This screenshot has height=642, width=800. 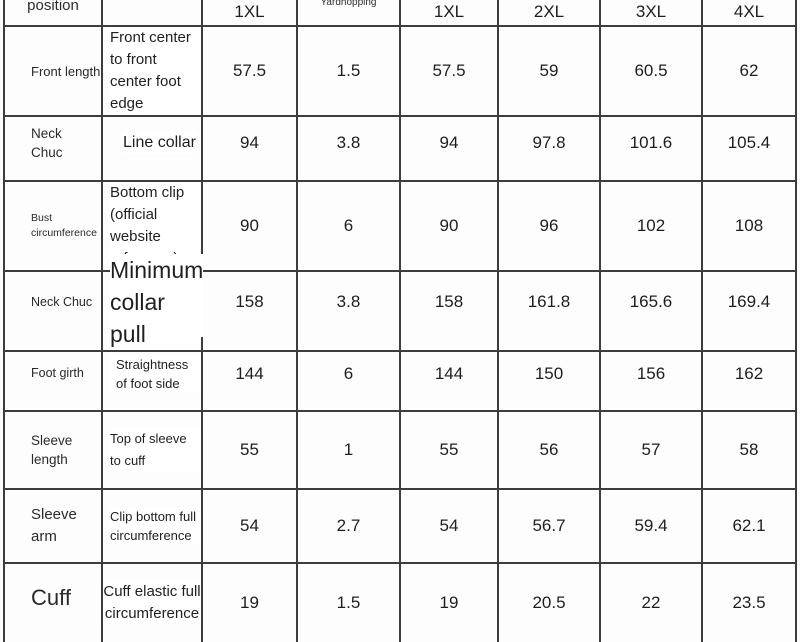 What do you see at coordinates (749, 144) in the screenshot?
I see `cell-size-value-4xl: 105.4` at bounding box center [749, 144].